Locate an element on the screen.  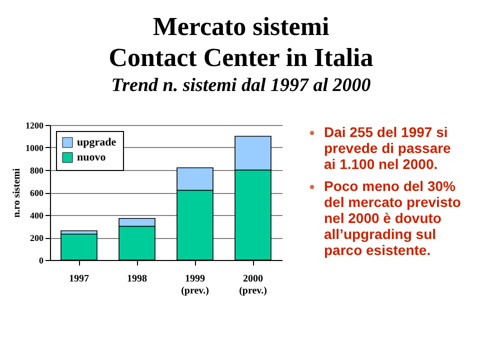
chart-subtitle: Trend n. sistemi dal 1997 al 2000 is located at coordinates (241, 85).